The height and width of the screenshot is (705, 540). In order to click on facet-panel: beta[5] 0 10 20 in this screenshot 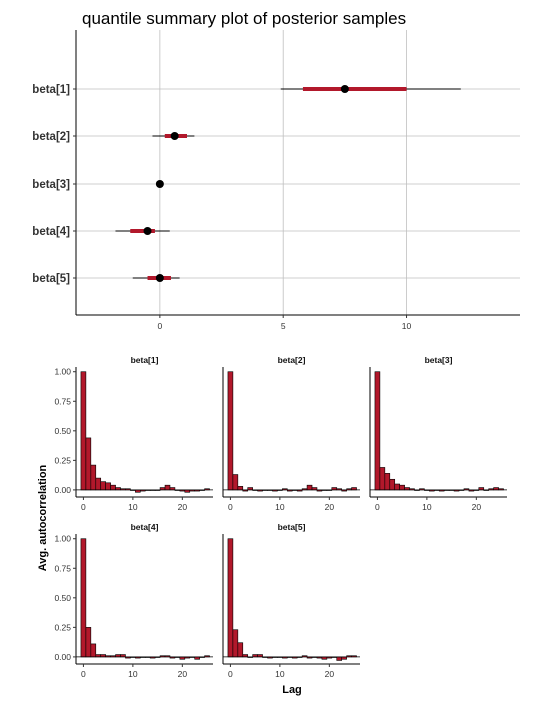, I will do `click(291, 600)`.